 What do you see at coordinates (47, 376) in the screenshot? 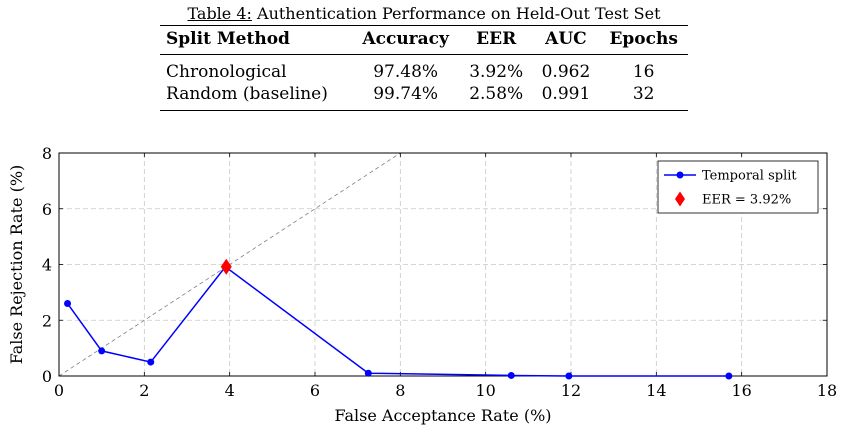
I see `y-tick-label: 0` at bounding box center [47, 376].